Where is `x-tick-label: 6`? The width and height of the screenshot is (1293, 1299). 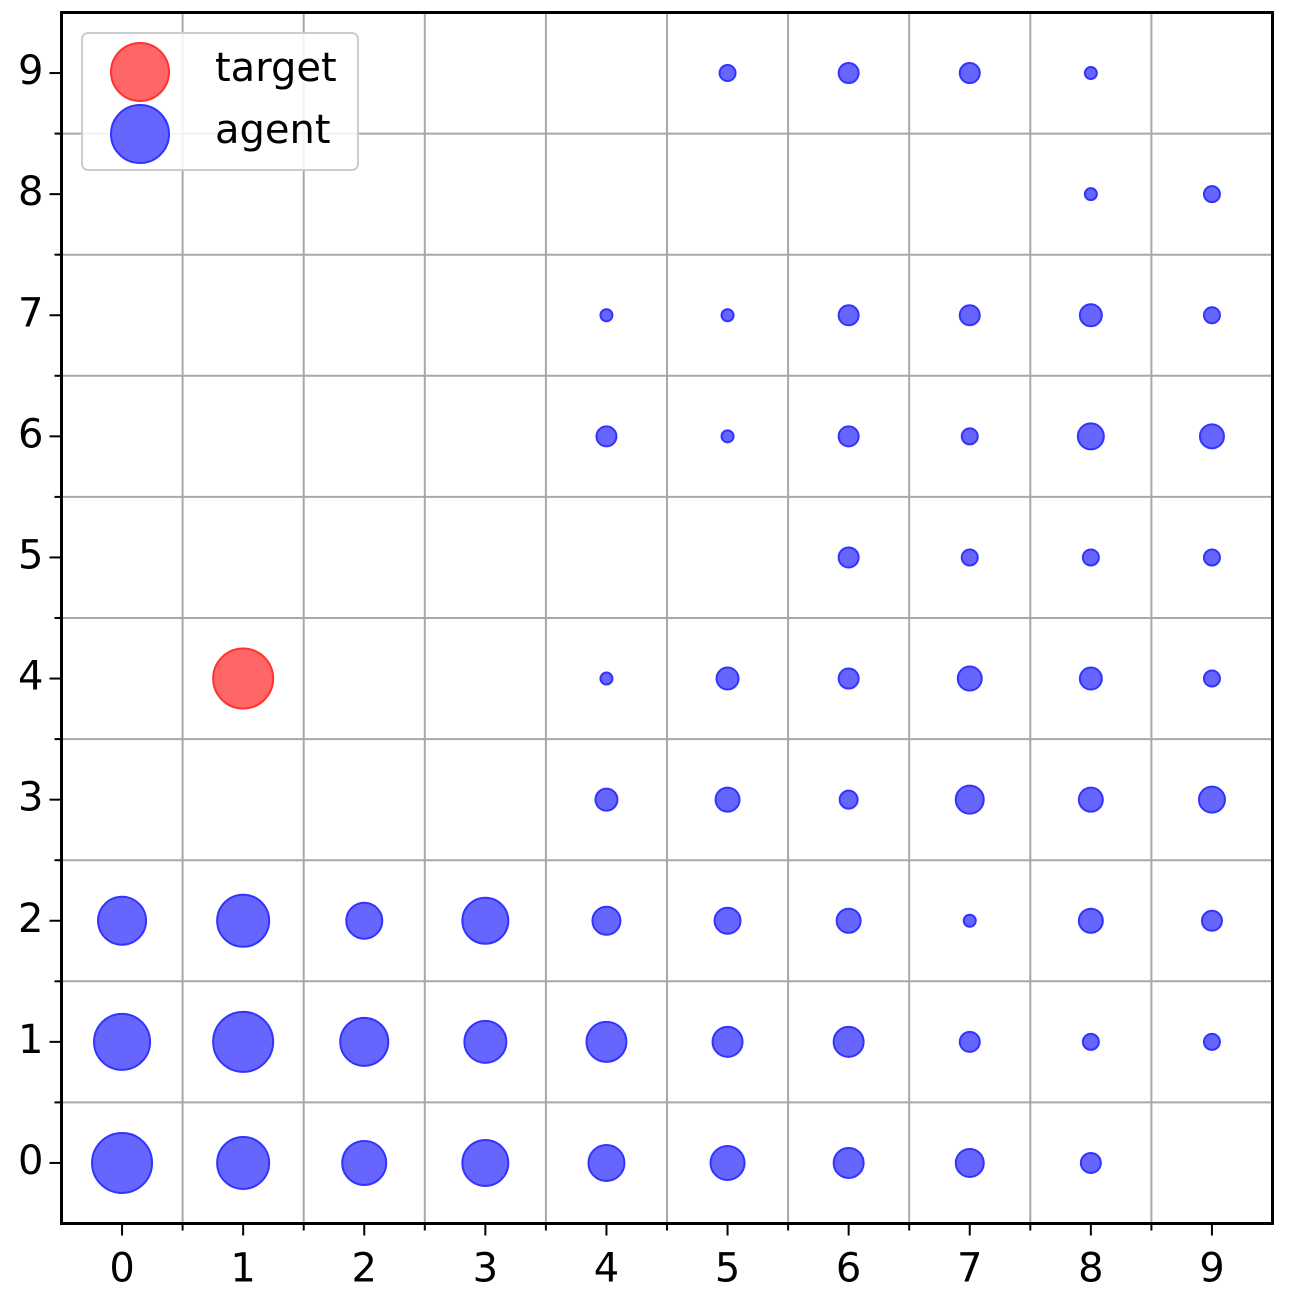 x-tick-label: 6 is located at coordinates (848, 1269).